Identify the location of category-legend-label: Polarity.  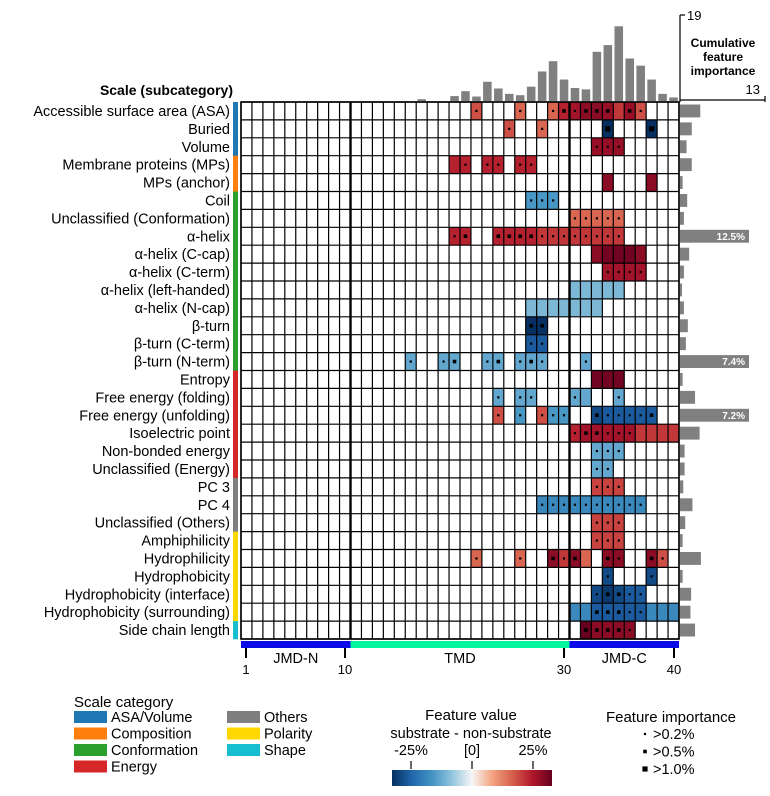
(288, 735).